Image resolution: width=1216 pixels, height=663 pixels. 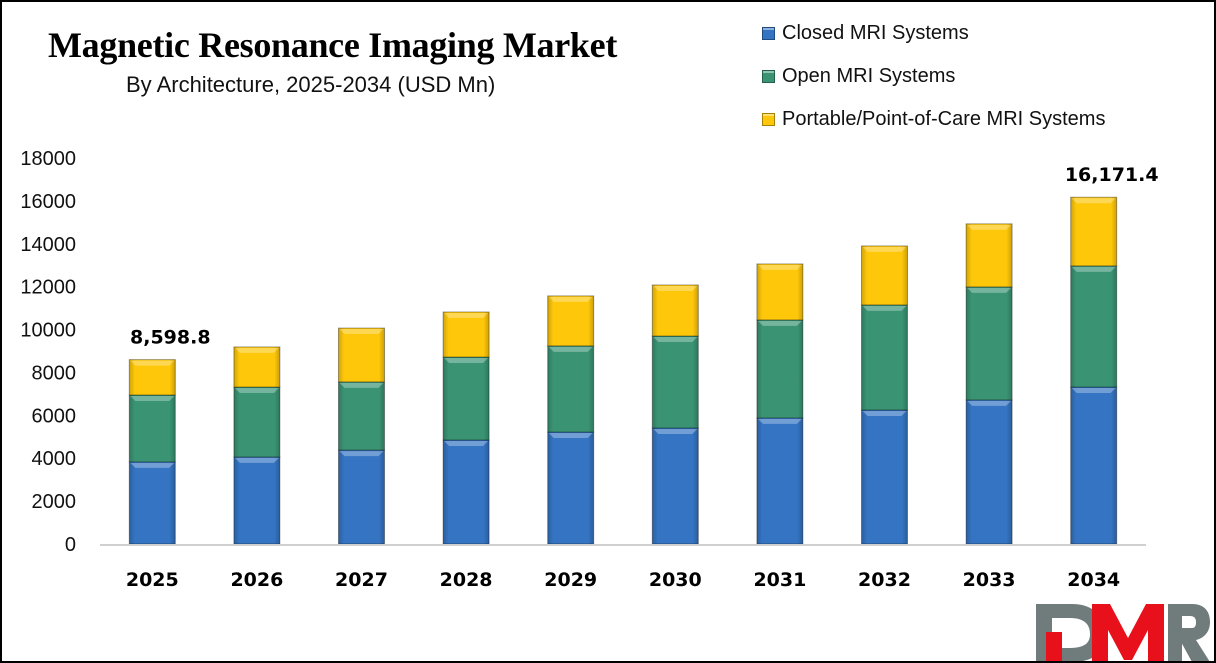 What do you see at coordinates (48, 245) in the screenshot?
I see `y-tick-label: 14000` at bounding box center [48, 245].